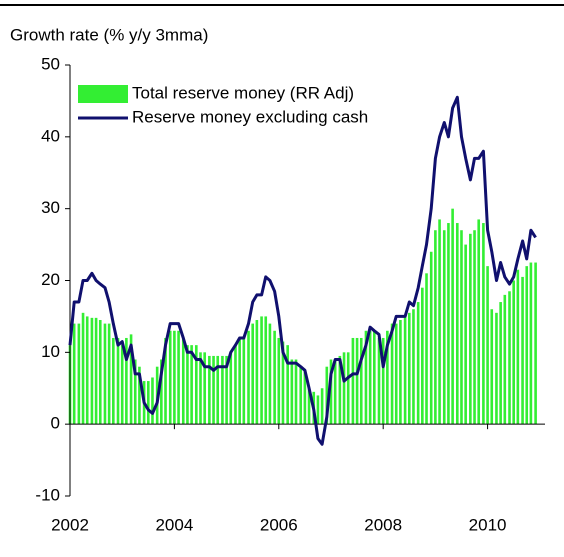 This screenshot has height=557, width=564. I want to click on x-tick-label: 2010, so click(488, 524).